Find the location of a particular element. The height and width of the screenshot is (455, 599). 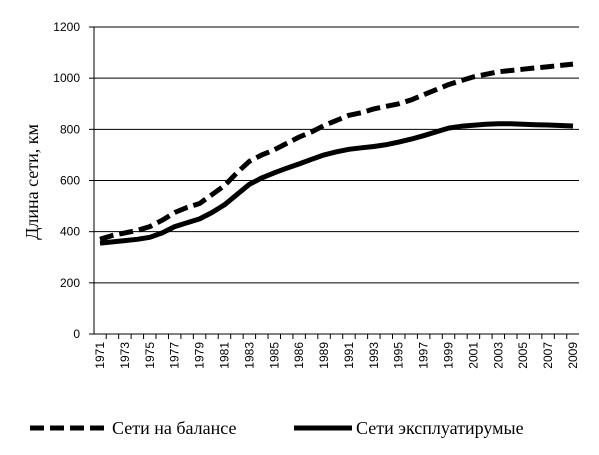

y-tick-labels: 0 200 400 600 800 1000 1200 is located at coordinates (66, 180).